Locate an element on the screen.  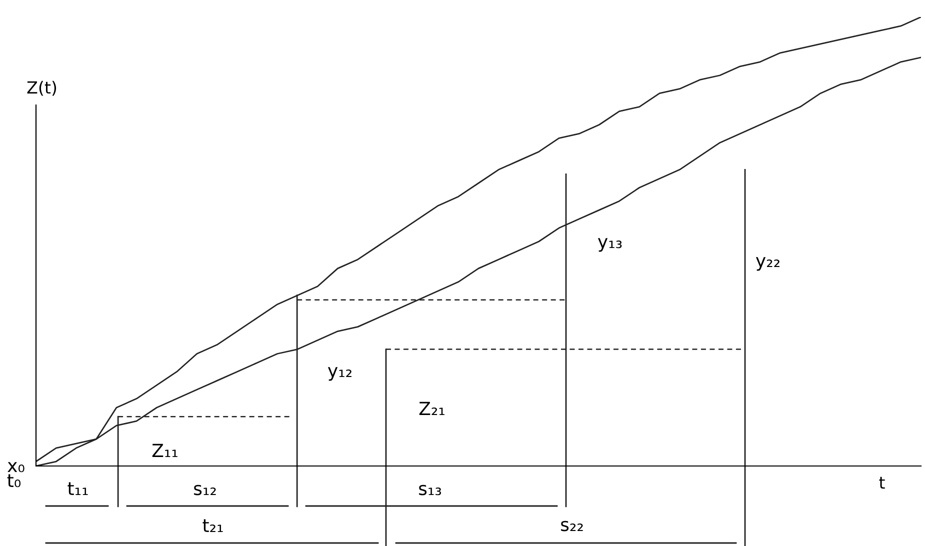
text: t₀ is located at coordinates (14, 481).